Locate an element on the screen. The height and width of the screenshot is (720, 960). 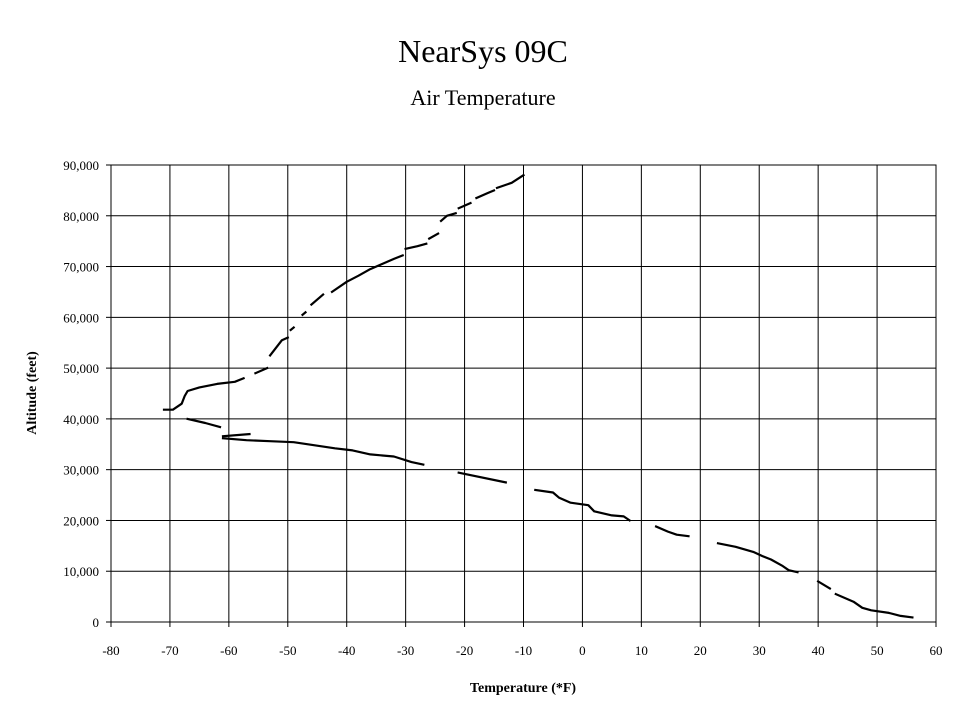
x-tick-label: -70 is located at coordinates (169, 650).